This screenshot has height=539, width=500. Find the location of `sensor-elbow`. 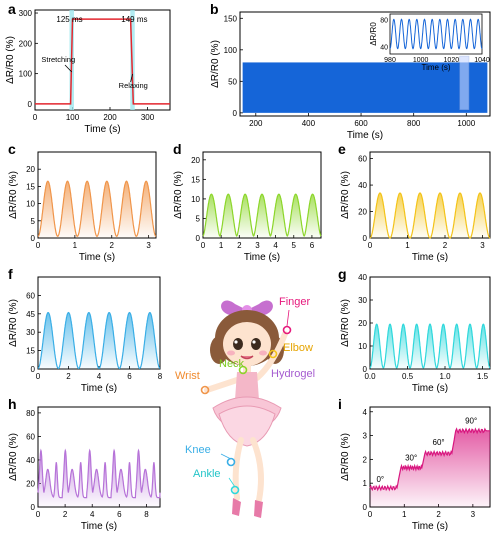

sensor-elbow is located at coordinates (273, 354).